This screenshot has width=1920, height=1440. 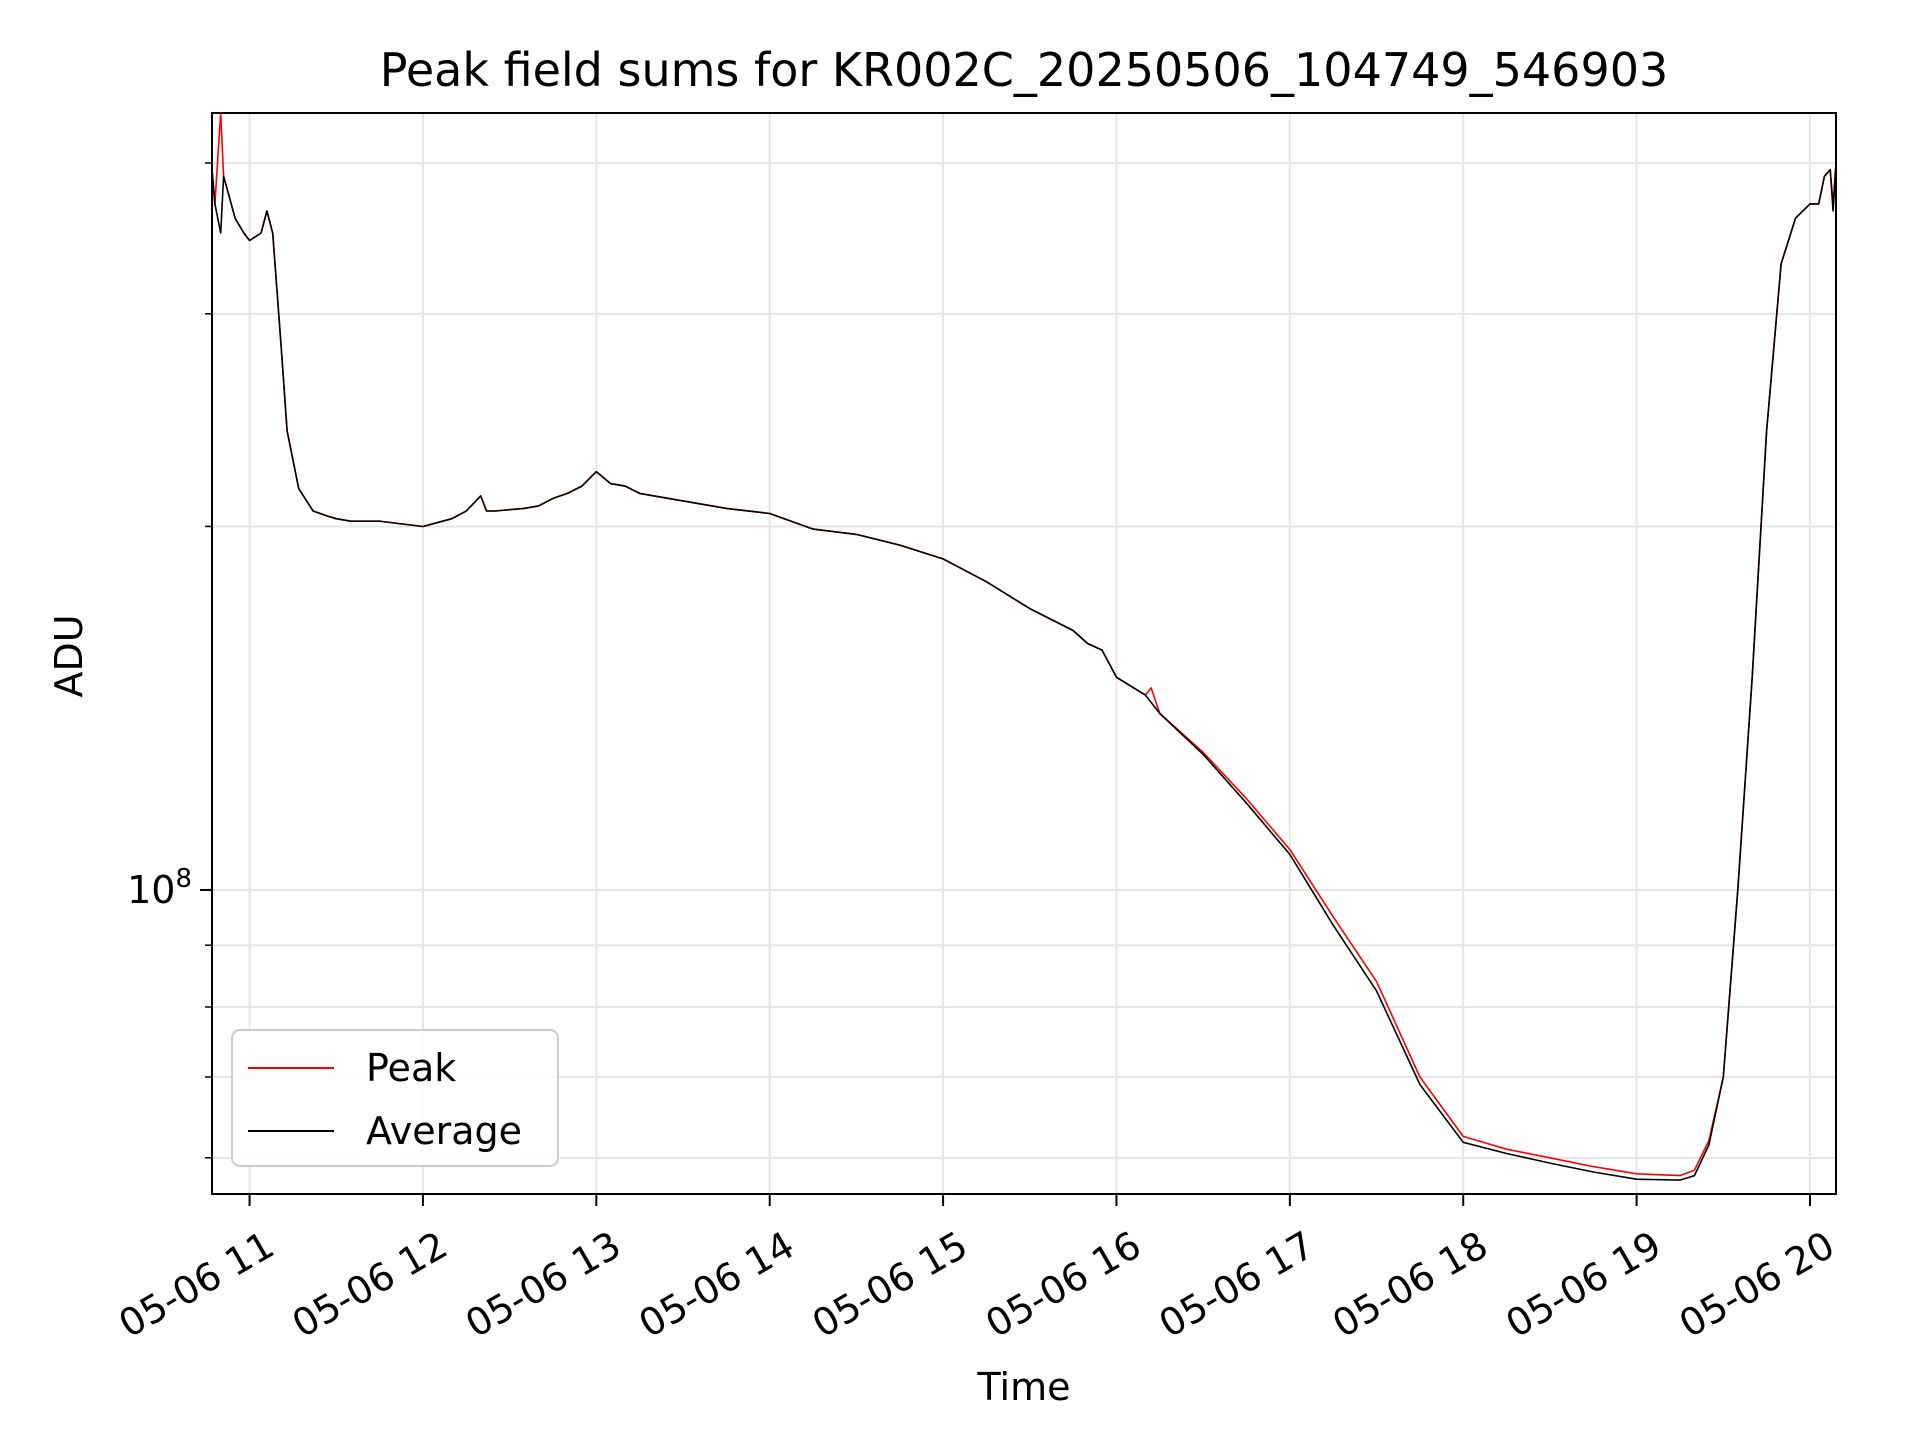 What do you see at coordinates (1024, 1387) in the screenshot?
I see `x-axis-label: Time` at bounding box center [1024, 1387].